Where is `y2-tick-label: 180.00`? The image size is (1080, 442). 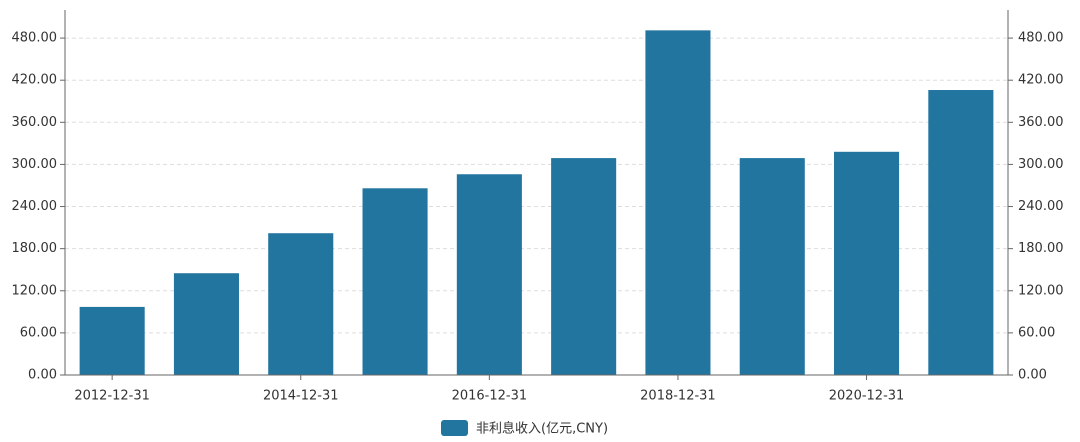
y2-tick-label: 180.00 is located at coordinates (1041, 248).